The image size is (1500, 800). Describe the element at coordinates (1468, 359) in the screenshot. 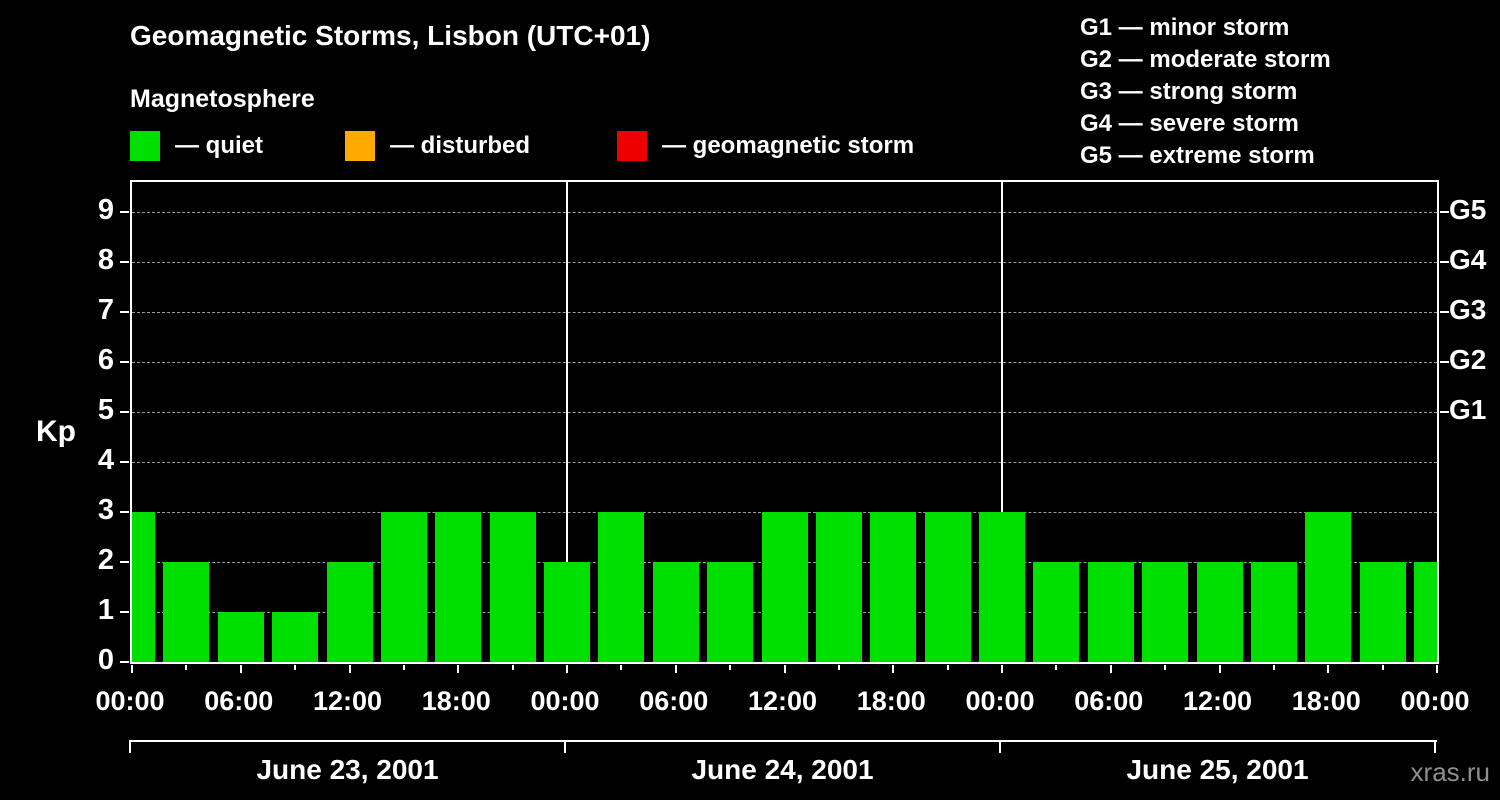

I see `g-scale-label: G2` at that location.